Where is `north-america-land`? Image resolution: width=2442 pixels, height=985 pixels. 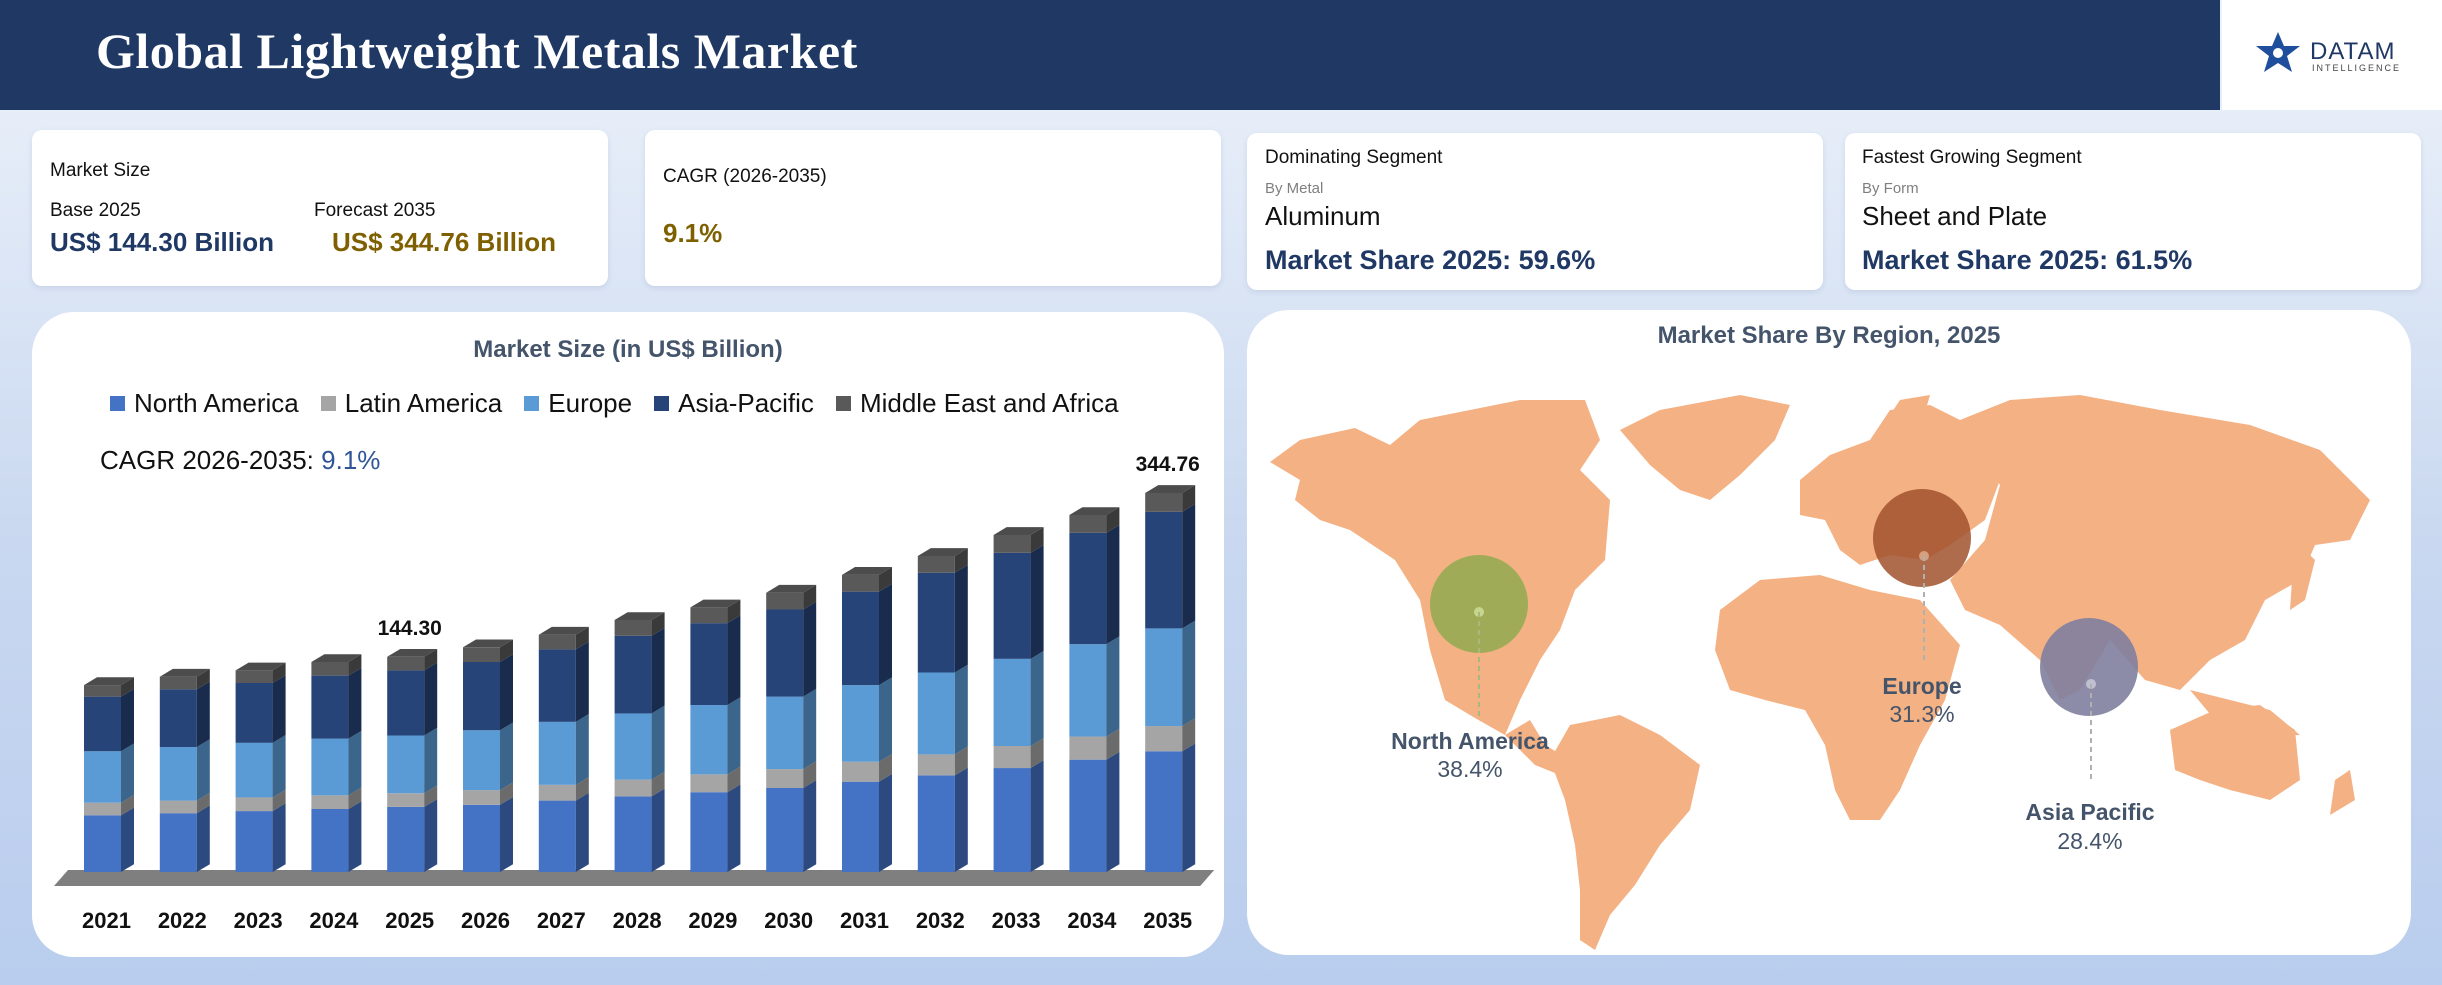
north-america-land is located at coordinates (1440, 567).